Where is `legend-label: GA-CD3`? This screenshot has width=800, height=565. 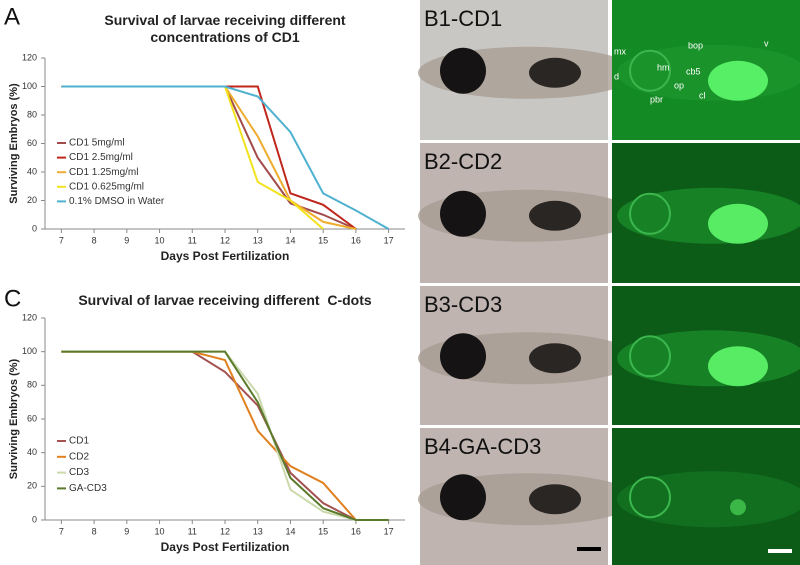 legend-label: GA-CD3 is located at coordinates (88, 488).